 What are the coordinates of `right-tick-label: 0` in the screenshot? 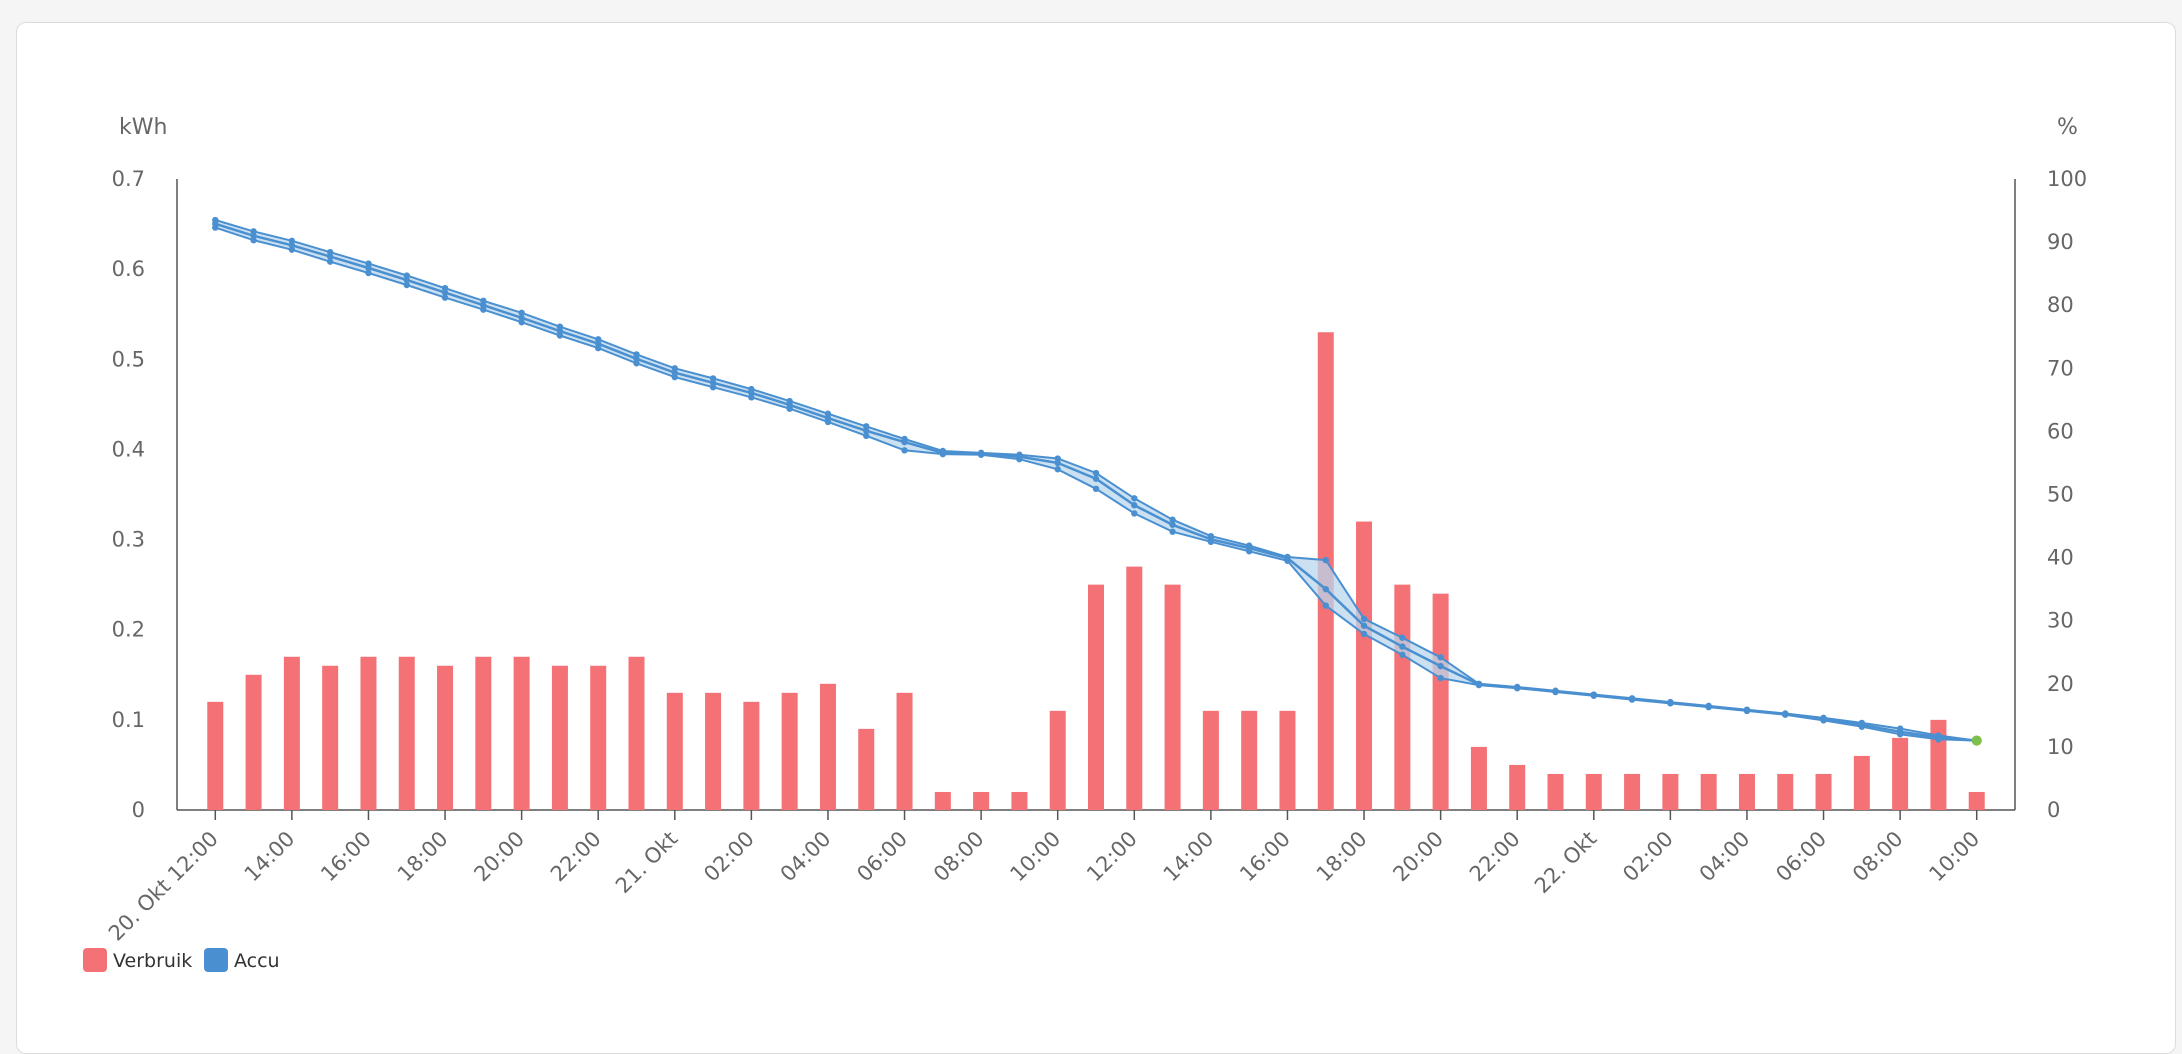 It's located at (2053, 810).